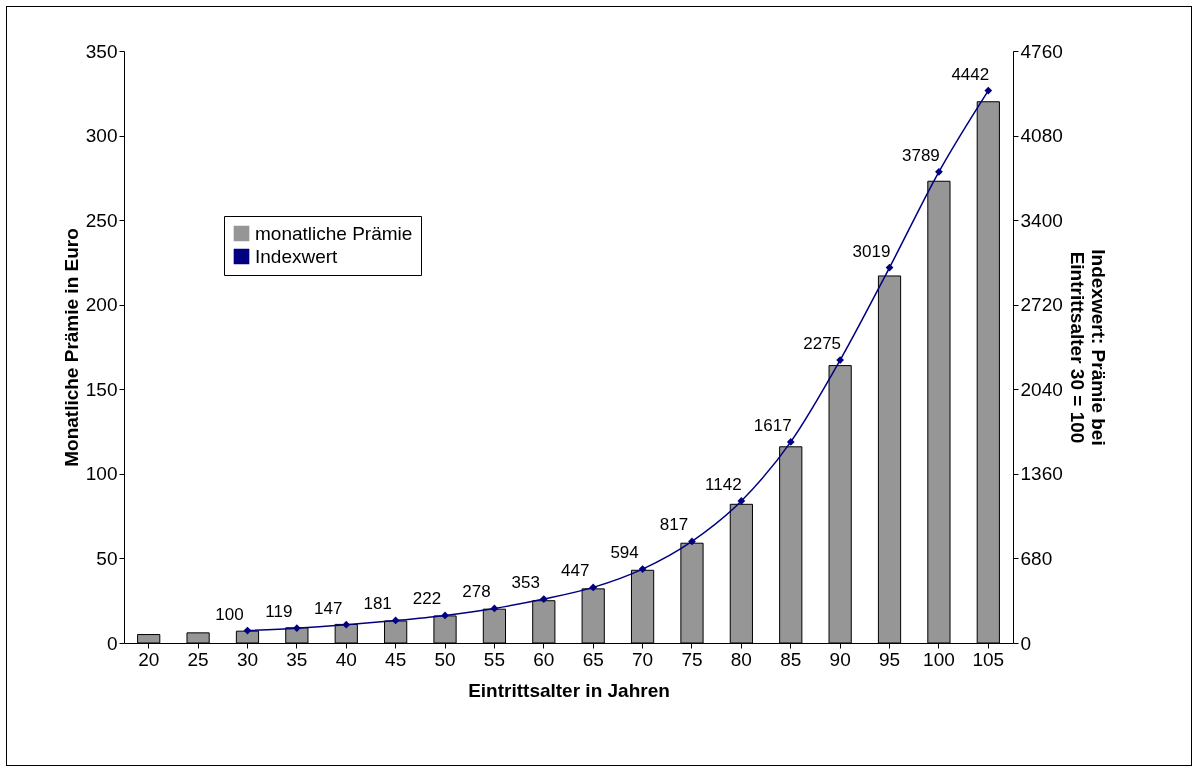 The width and height of the screenshot is (1200, 774). Describe the element at coordinates (921, 155) in the screenshot. I see `data-label: 3789` at that location.